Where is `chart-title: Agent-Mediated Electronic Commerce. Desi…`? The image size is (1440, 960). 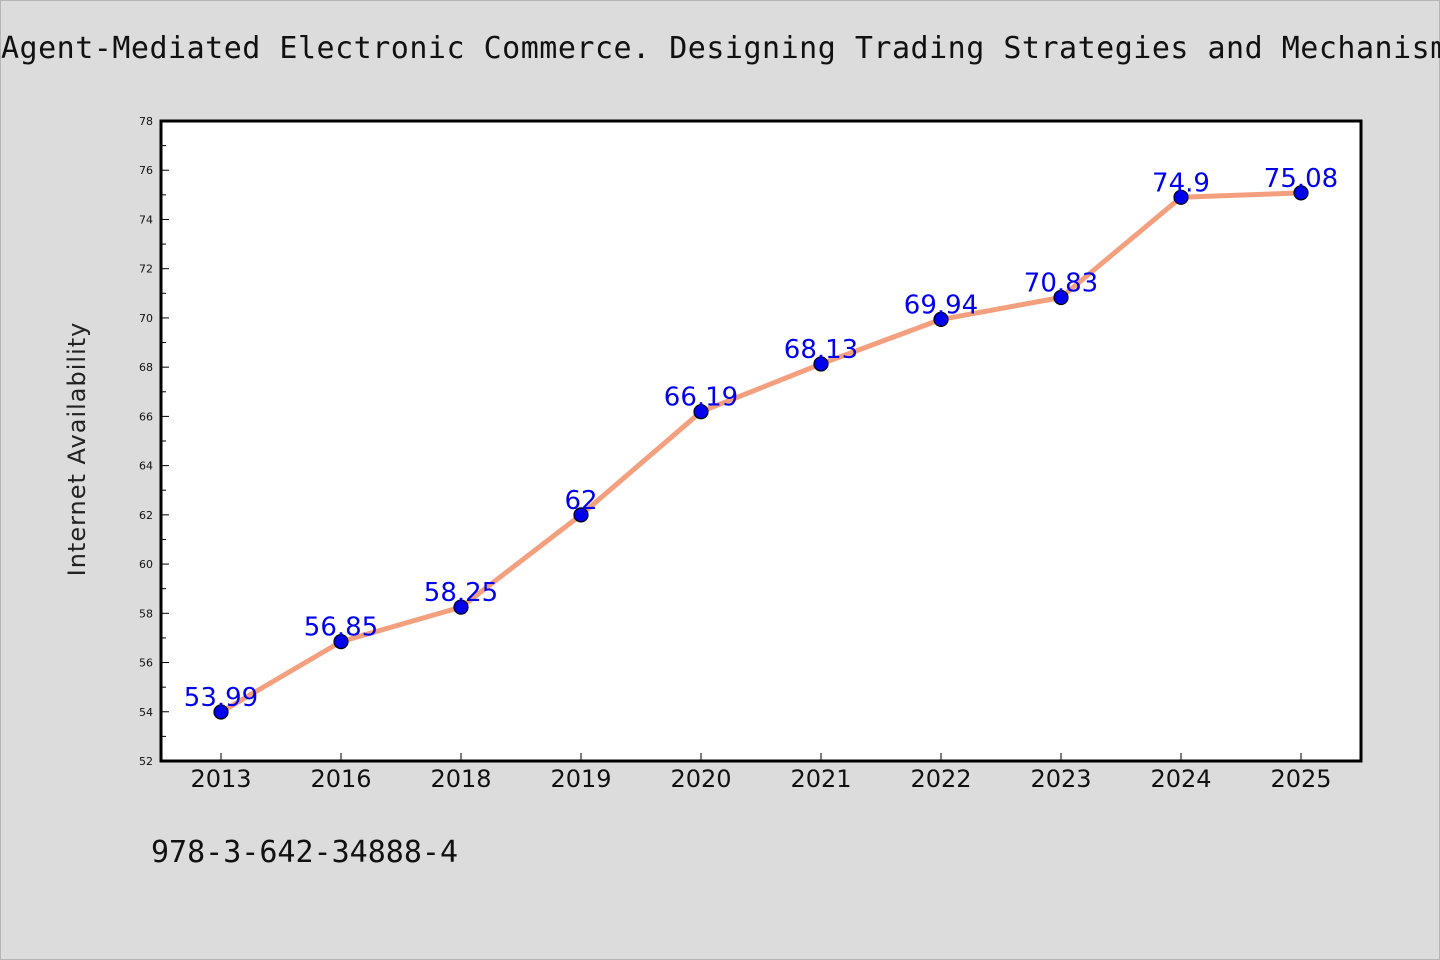
chart-title: Agent-Mediated Electronic Commerce. Desi… is located at coordinates (720, 48).